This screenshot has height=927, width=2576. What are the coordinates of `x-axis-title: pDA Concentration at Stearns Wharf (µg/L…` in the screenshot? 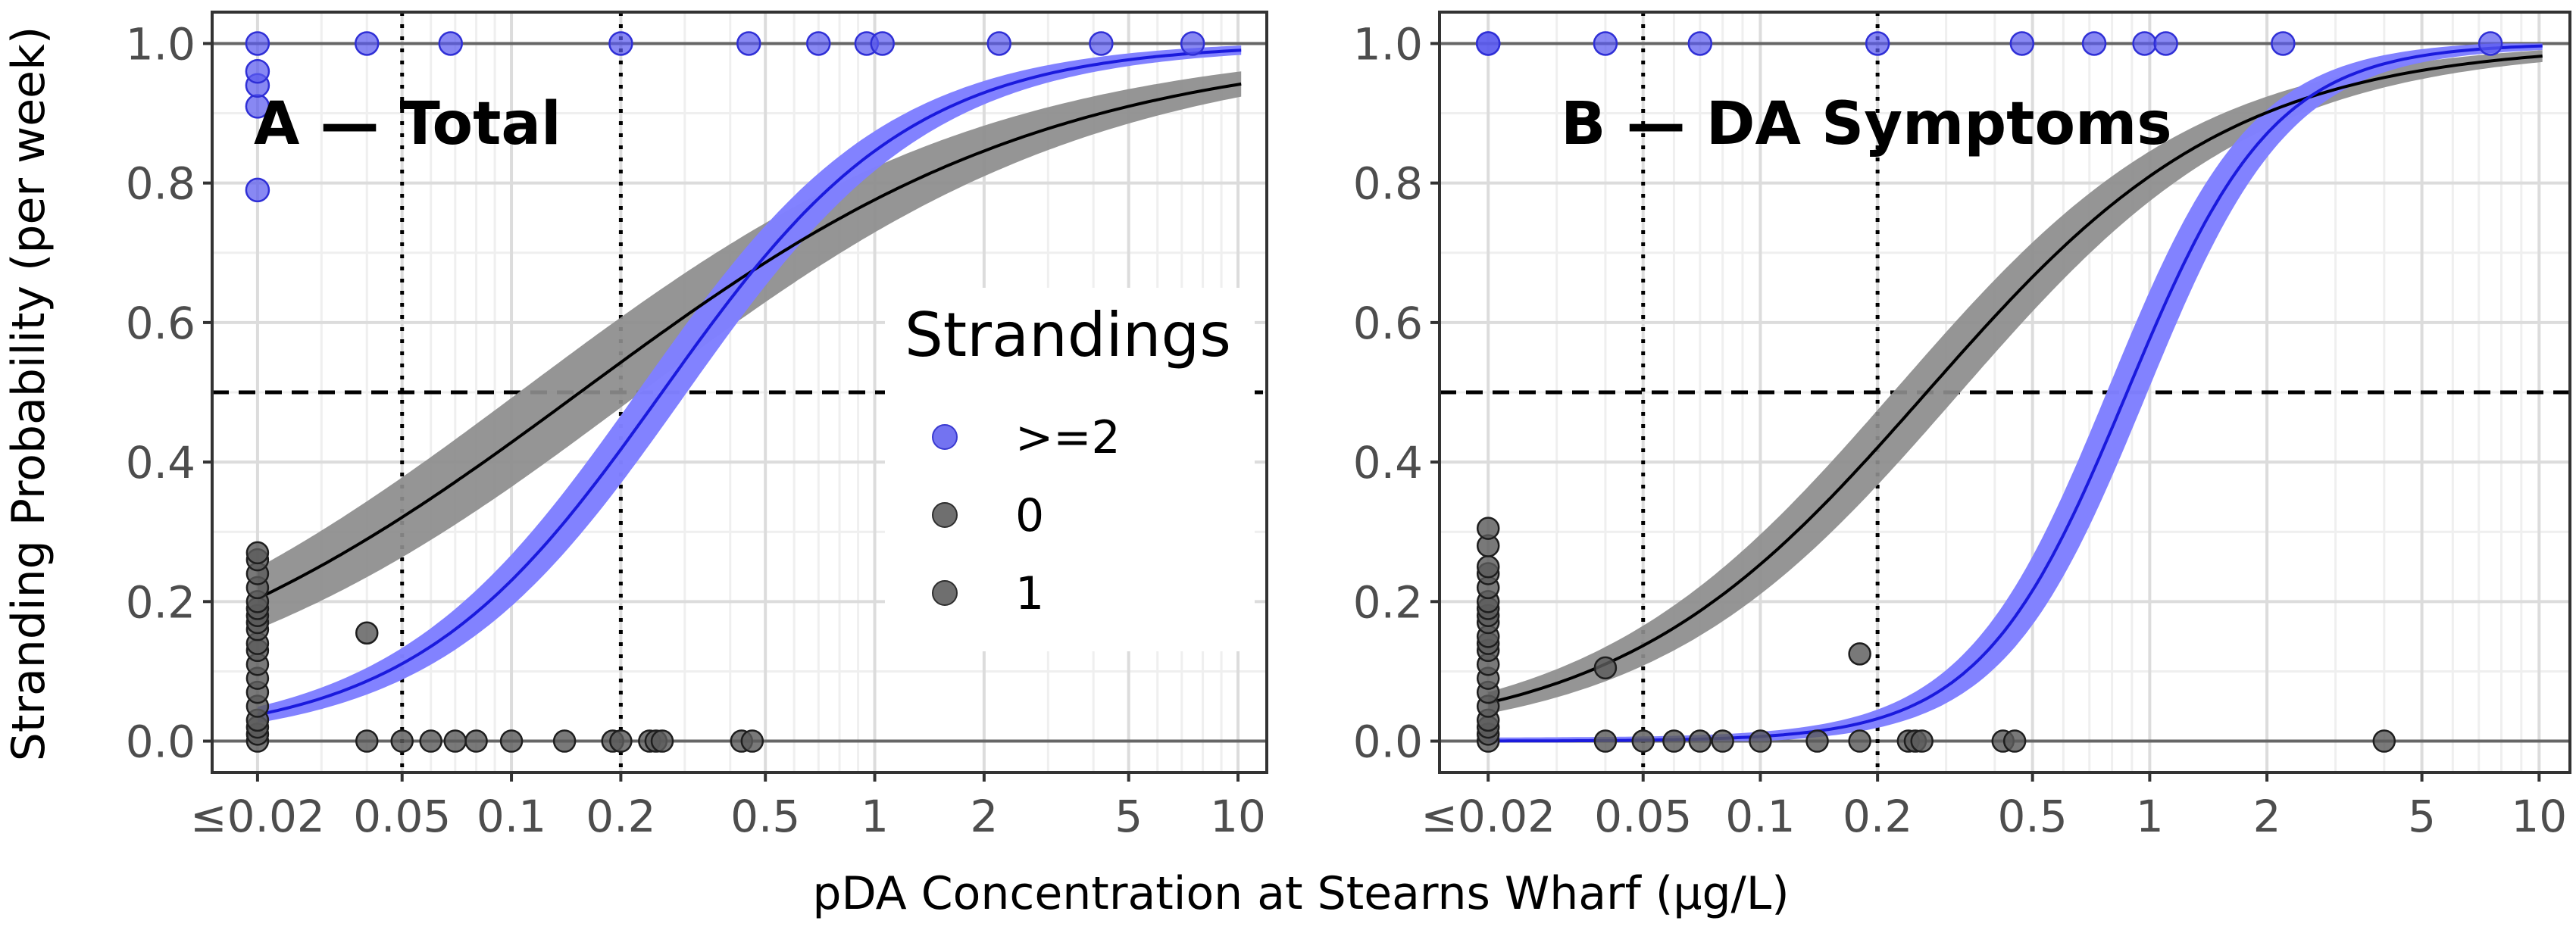 It's located at (1300, 893).